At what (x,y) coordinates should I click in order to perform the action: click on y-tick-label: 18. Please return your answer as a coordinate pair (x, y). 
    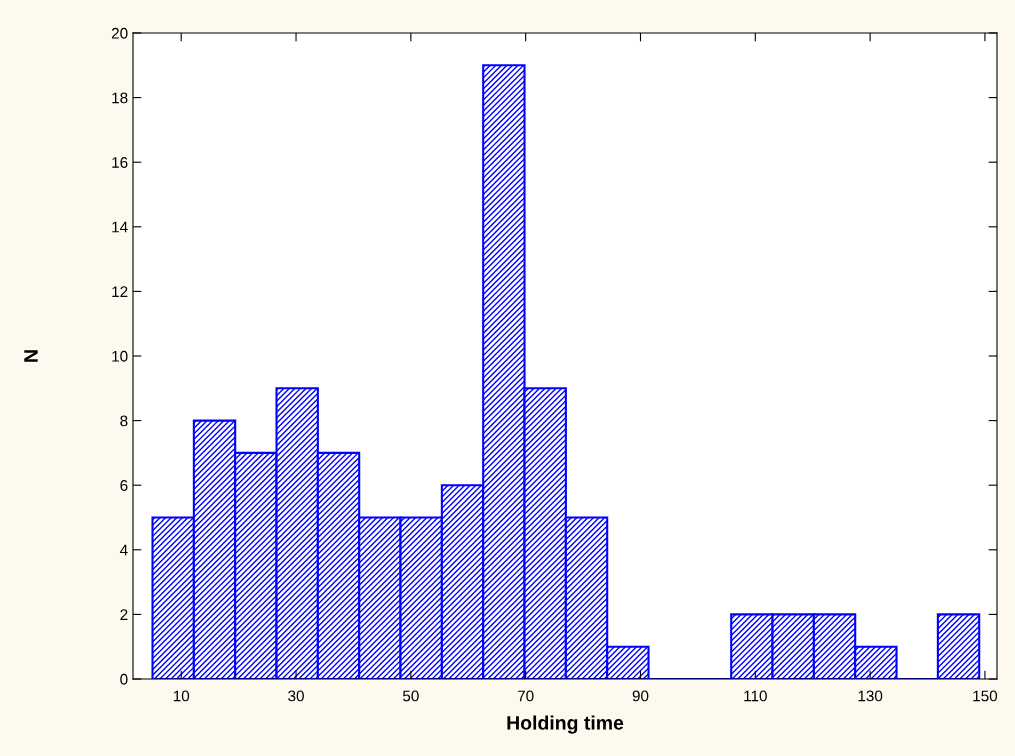
    Looking at the image, I should click on (120, 98).